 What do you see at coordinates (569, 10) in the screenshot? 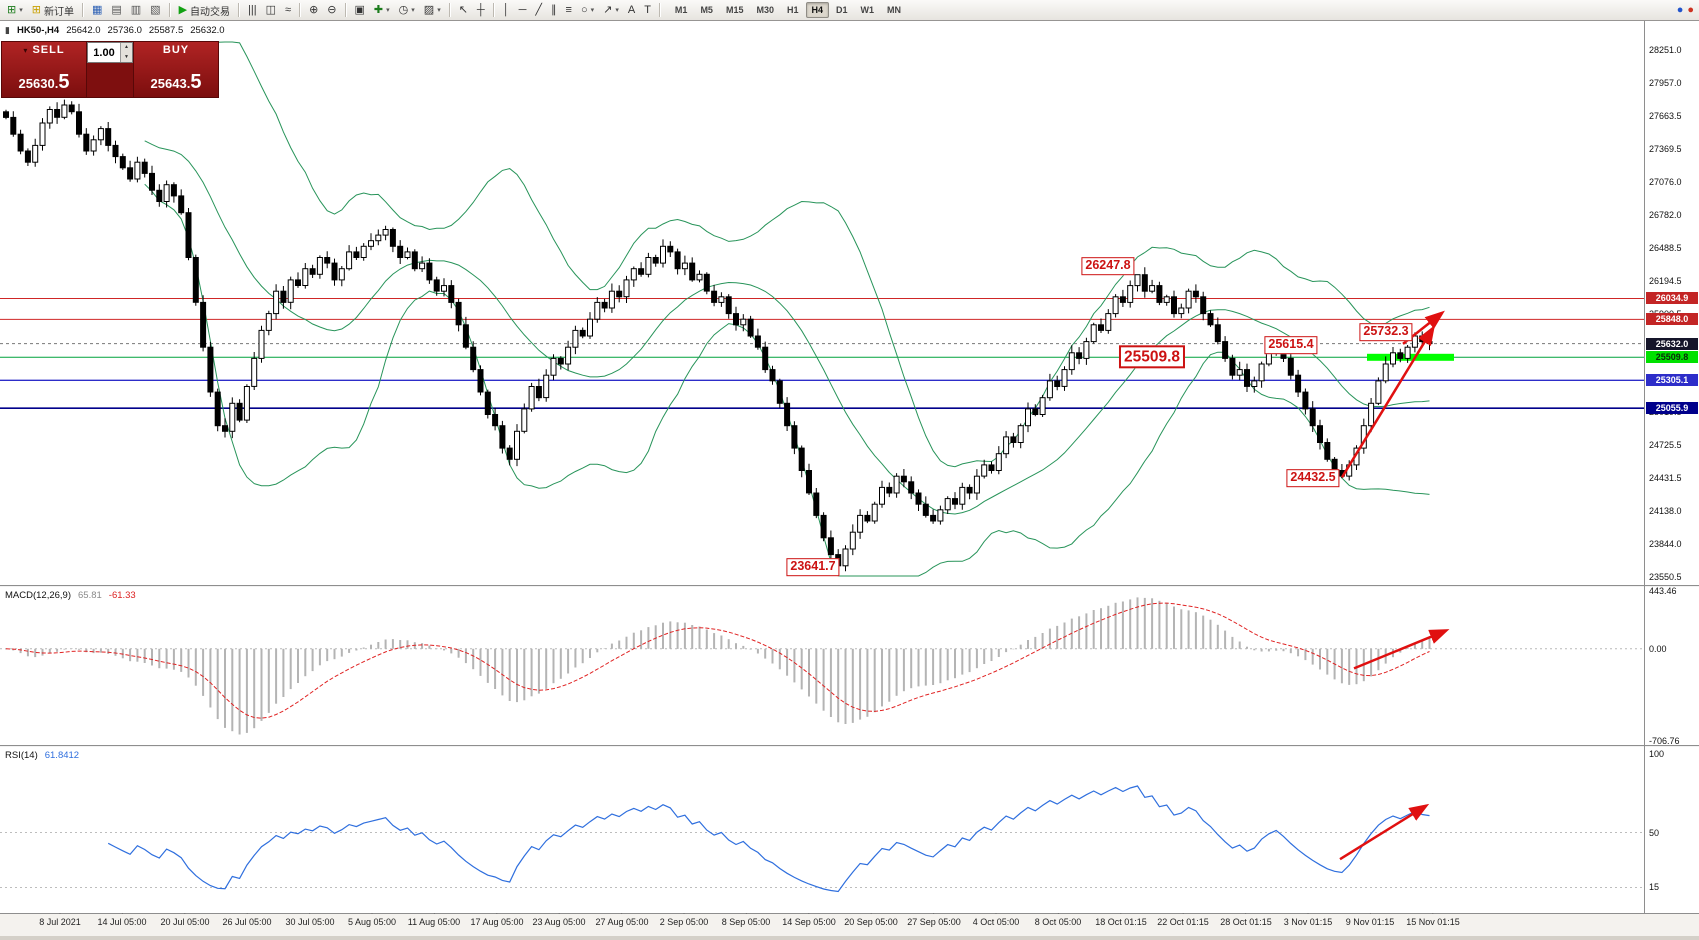
I see `fibonacci-button: ≡` at bounding box center [569, 10].